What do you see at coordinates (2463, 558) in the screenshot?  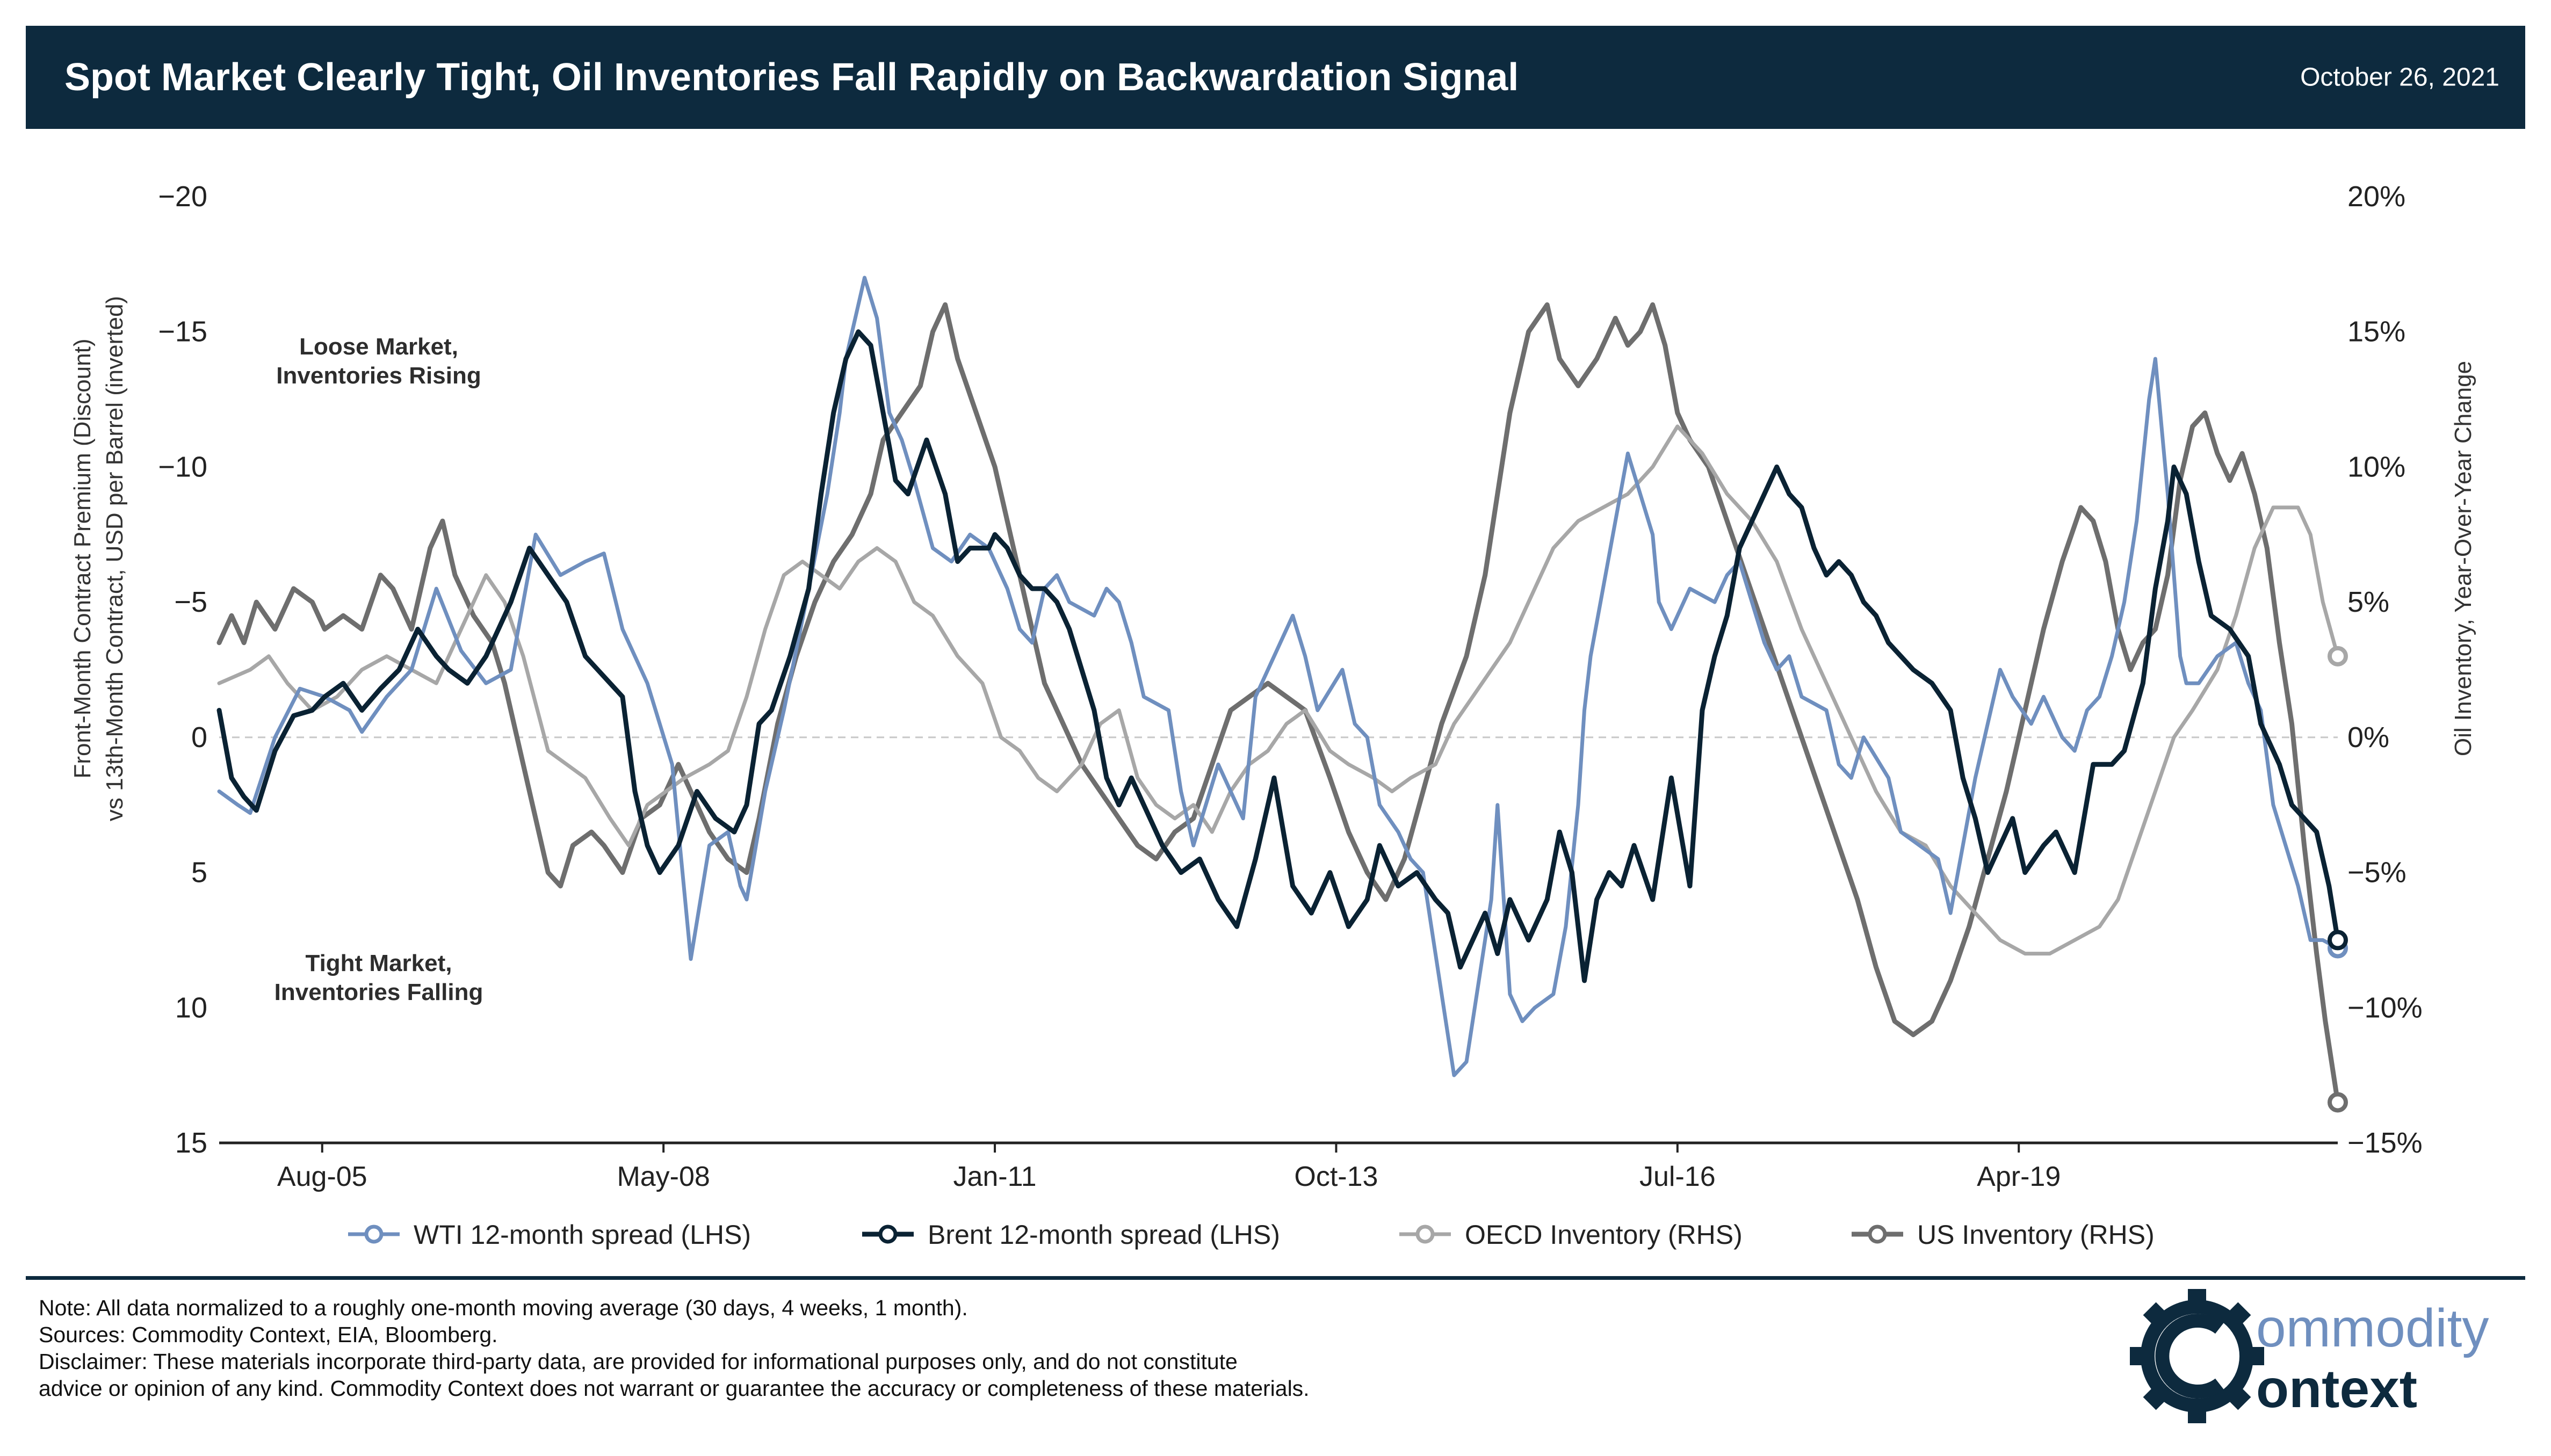 I see `right-axis-label: Oil Inventory, Year-Over-Year Change` at bounding box center [2463, 558].